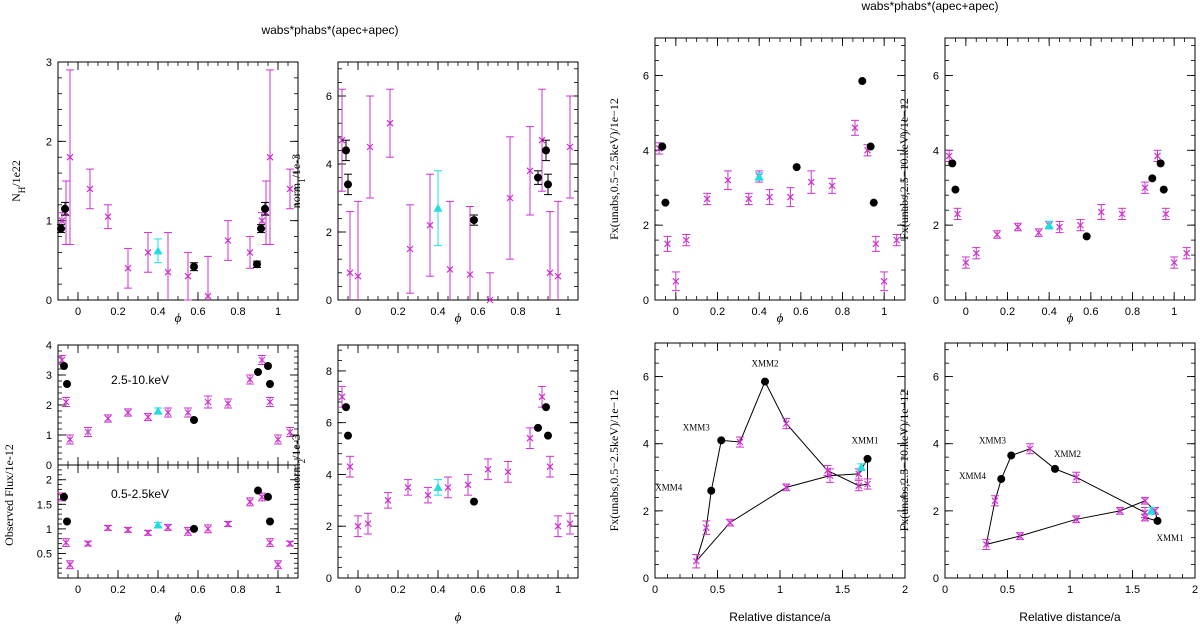  I want to click on panel-norm2: 0 0.2 0.4 0.6 0.8 1 0 2 4 6 8 ϕ norm2/1e-3, so click(434, 484).